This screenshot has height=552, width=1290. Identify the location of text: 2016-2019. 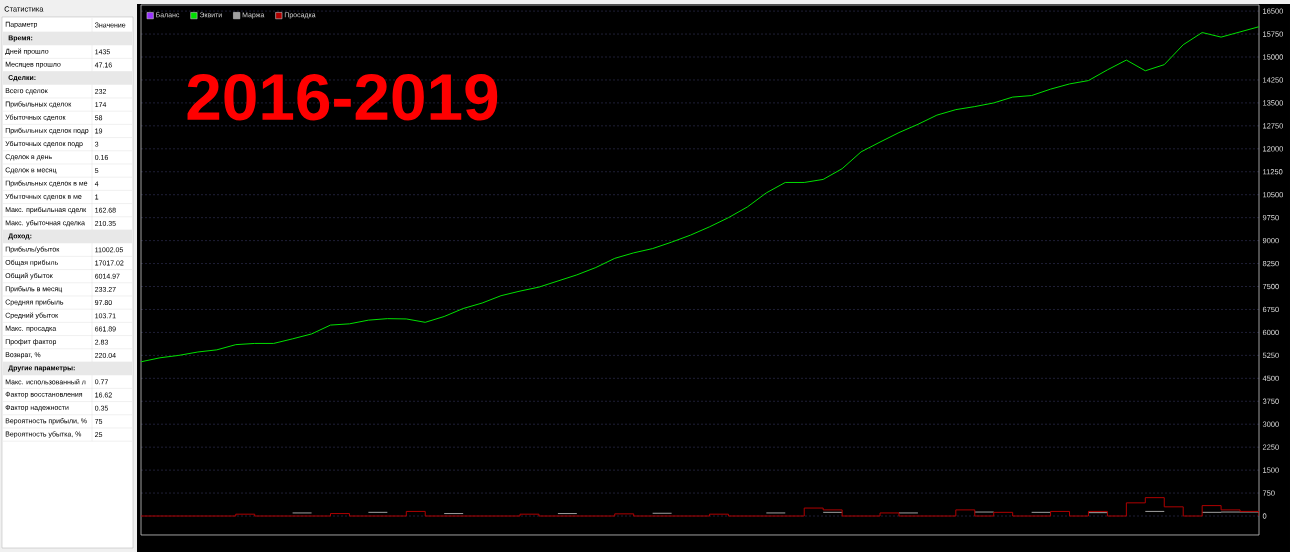
(342, 97).